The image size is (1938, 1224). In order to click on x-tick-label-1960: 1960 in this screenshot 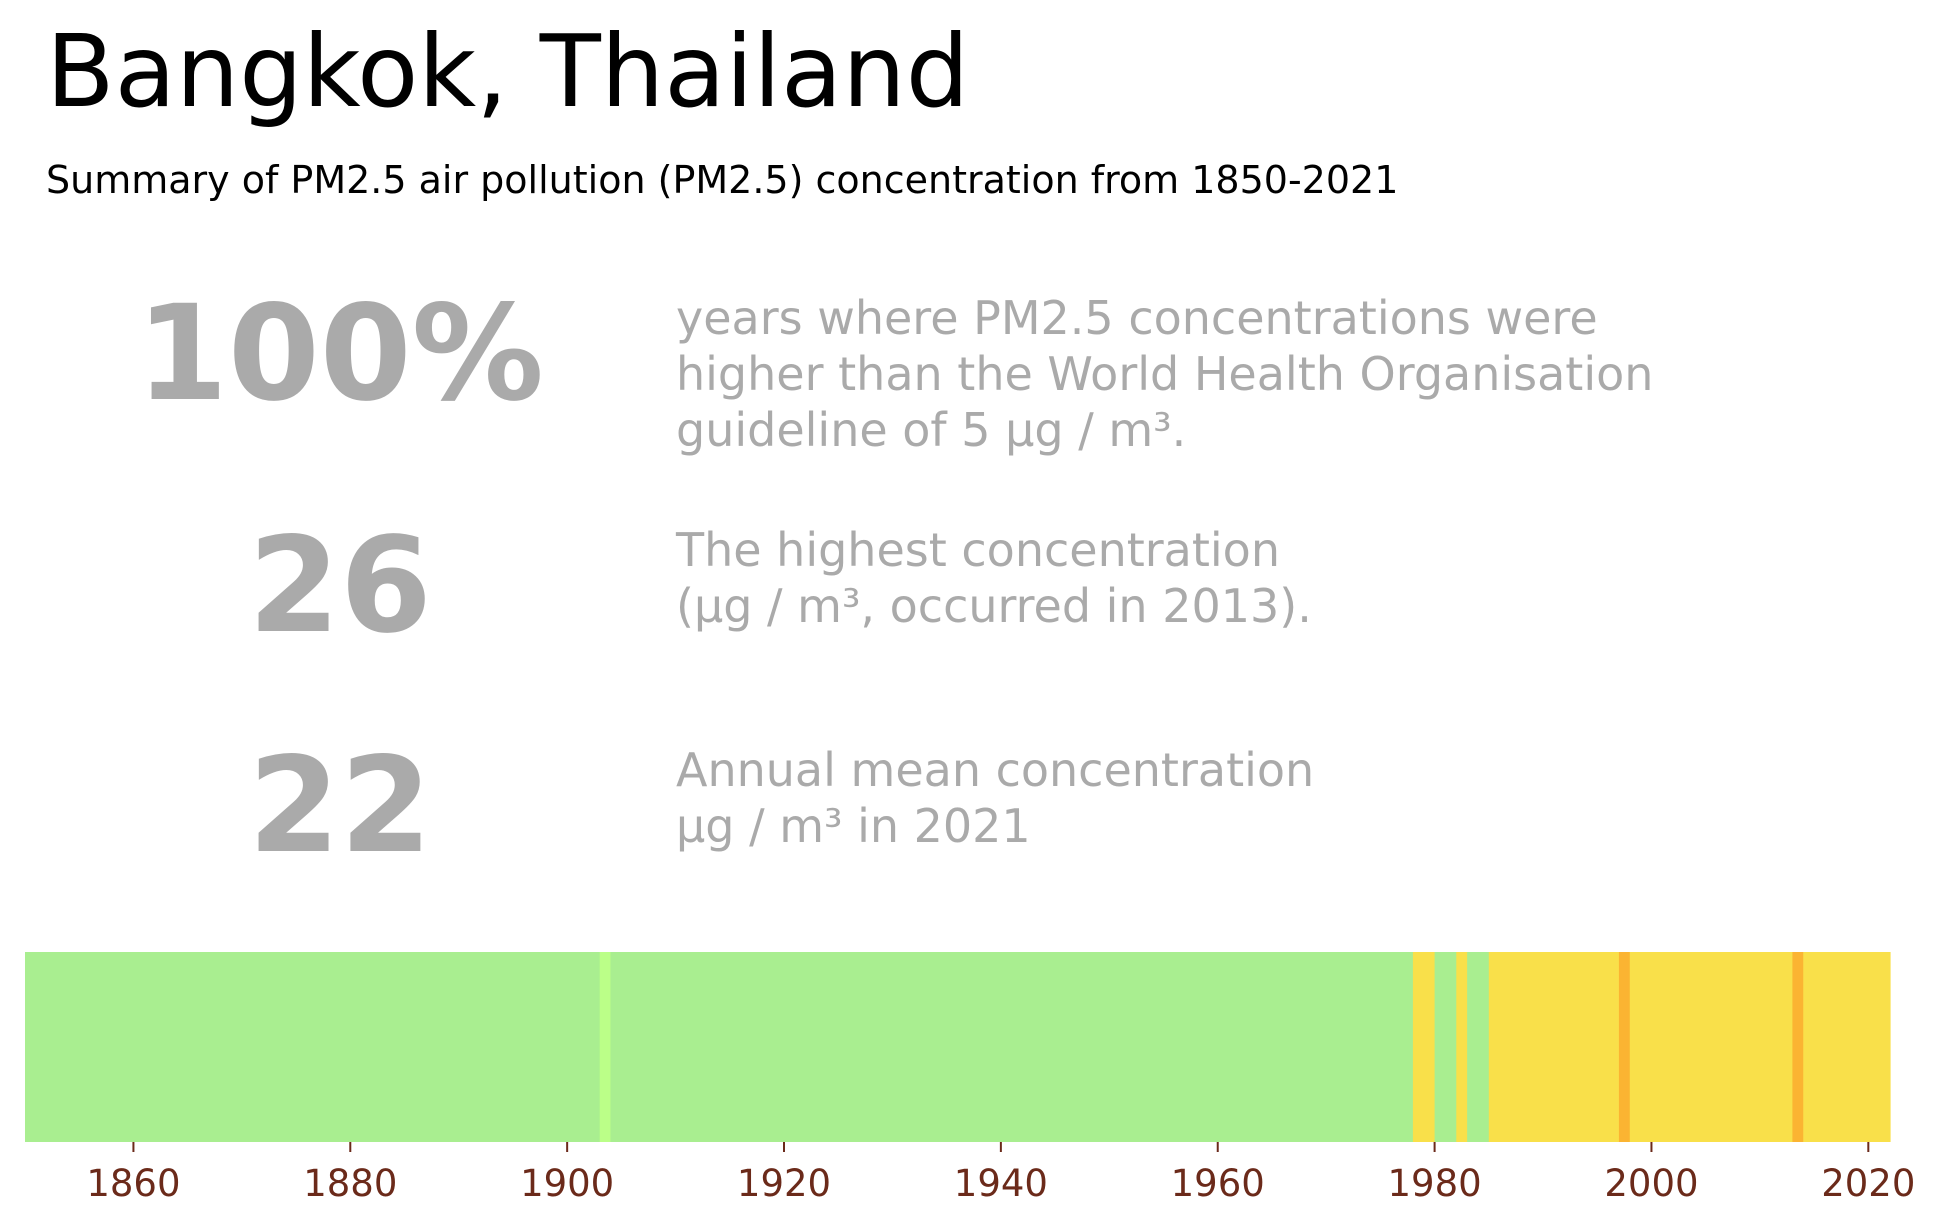, I will do `click(1218, 1183)`.